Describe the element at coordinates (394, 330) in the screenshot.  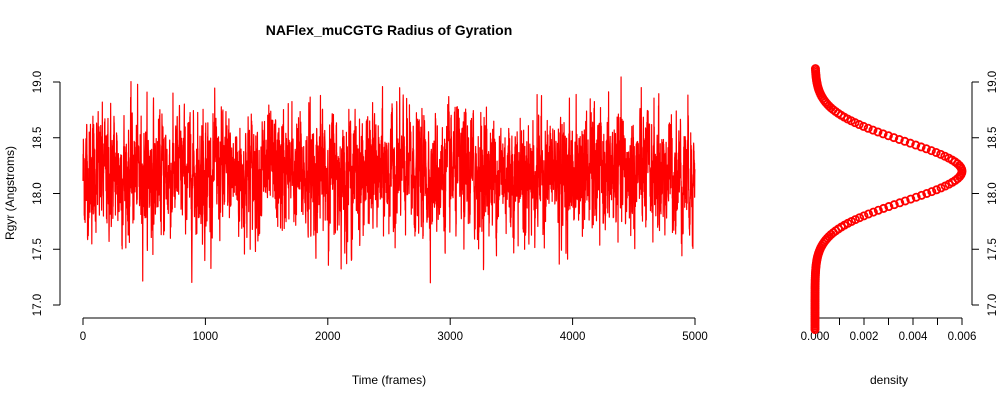
I see `timeseries-x-axis: 0 1000 2000 3000 4000 5000` at that location.